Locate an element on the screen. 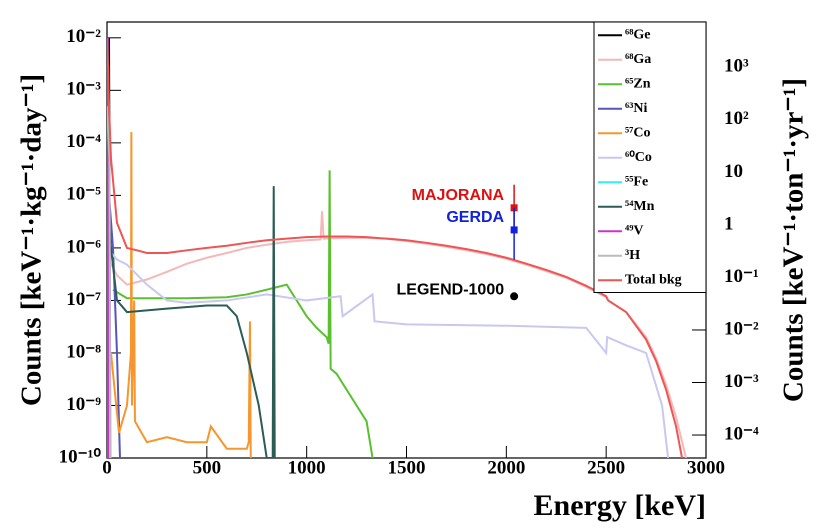 Image resolution: width=830 pixels, height=529 pixels. marker-label: GERDA is located at coordinates (475, 217).